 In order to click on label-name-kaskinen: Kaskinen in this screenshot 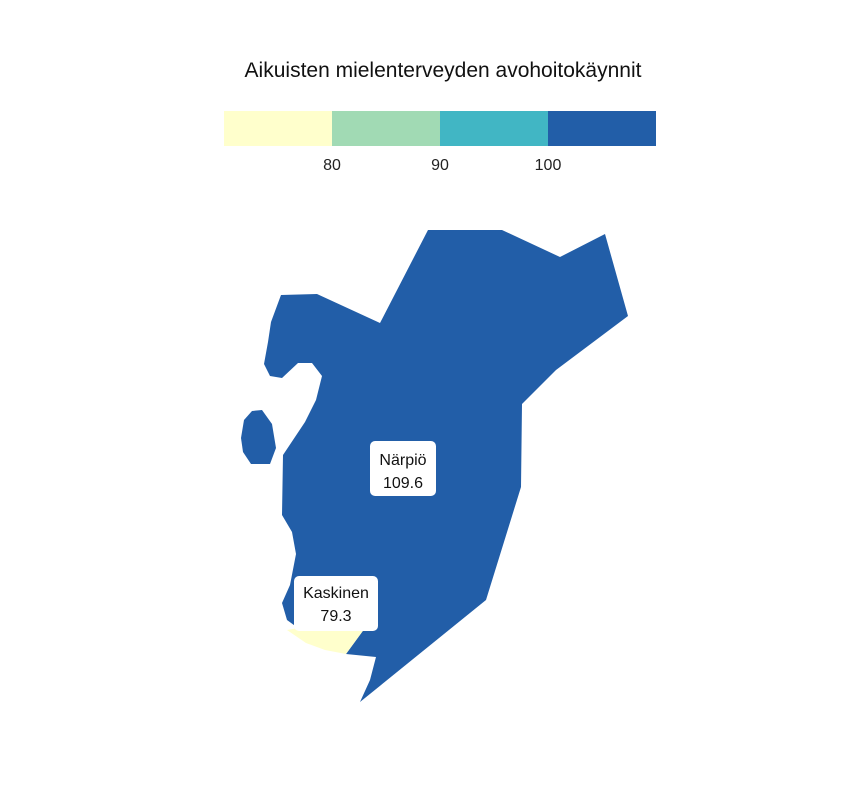, I will do `click(336, 593)`.